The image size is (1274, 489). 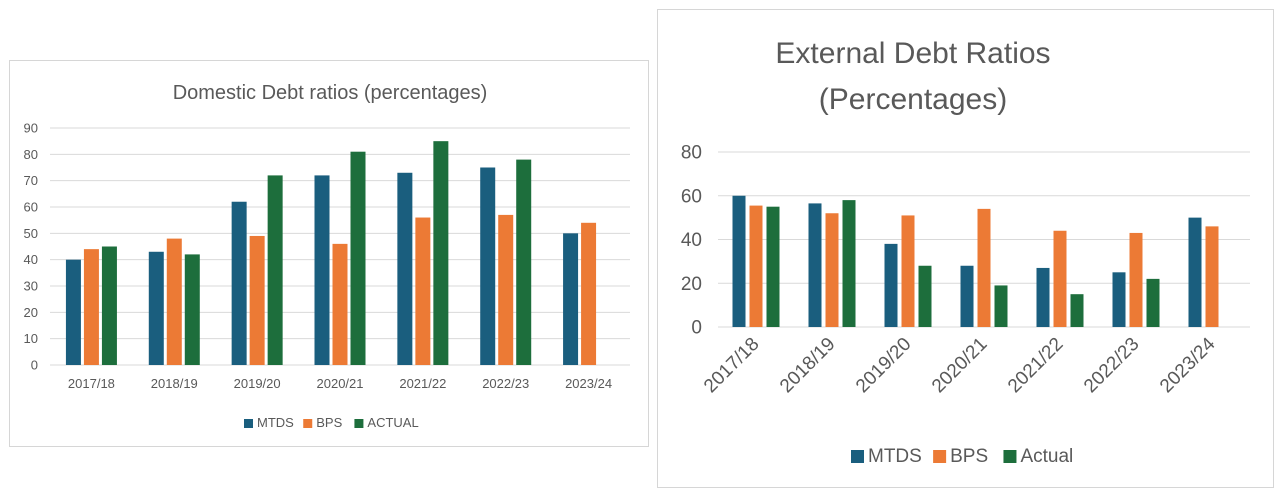 I want to click on y-tick-label: 30, so click(x=31, y=286).